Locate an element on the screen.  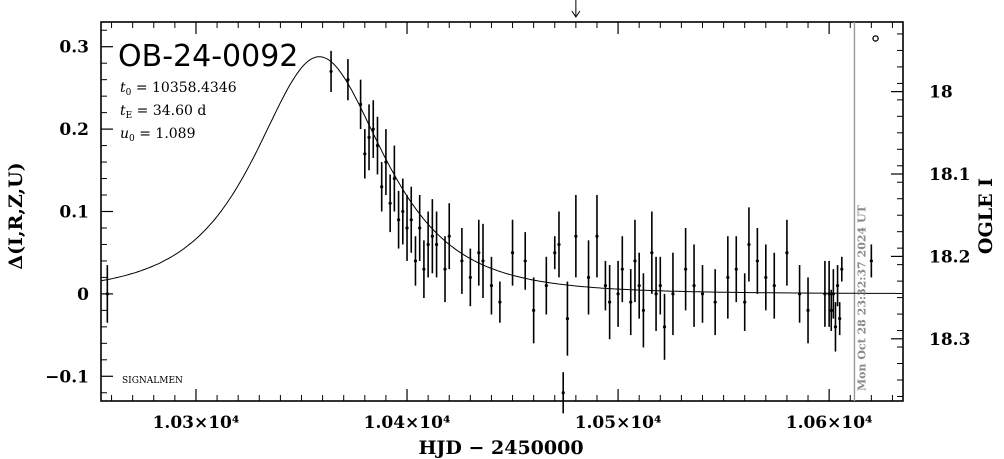
param-u0-sub: 0 is located at coordinates (132, 139).